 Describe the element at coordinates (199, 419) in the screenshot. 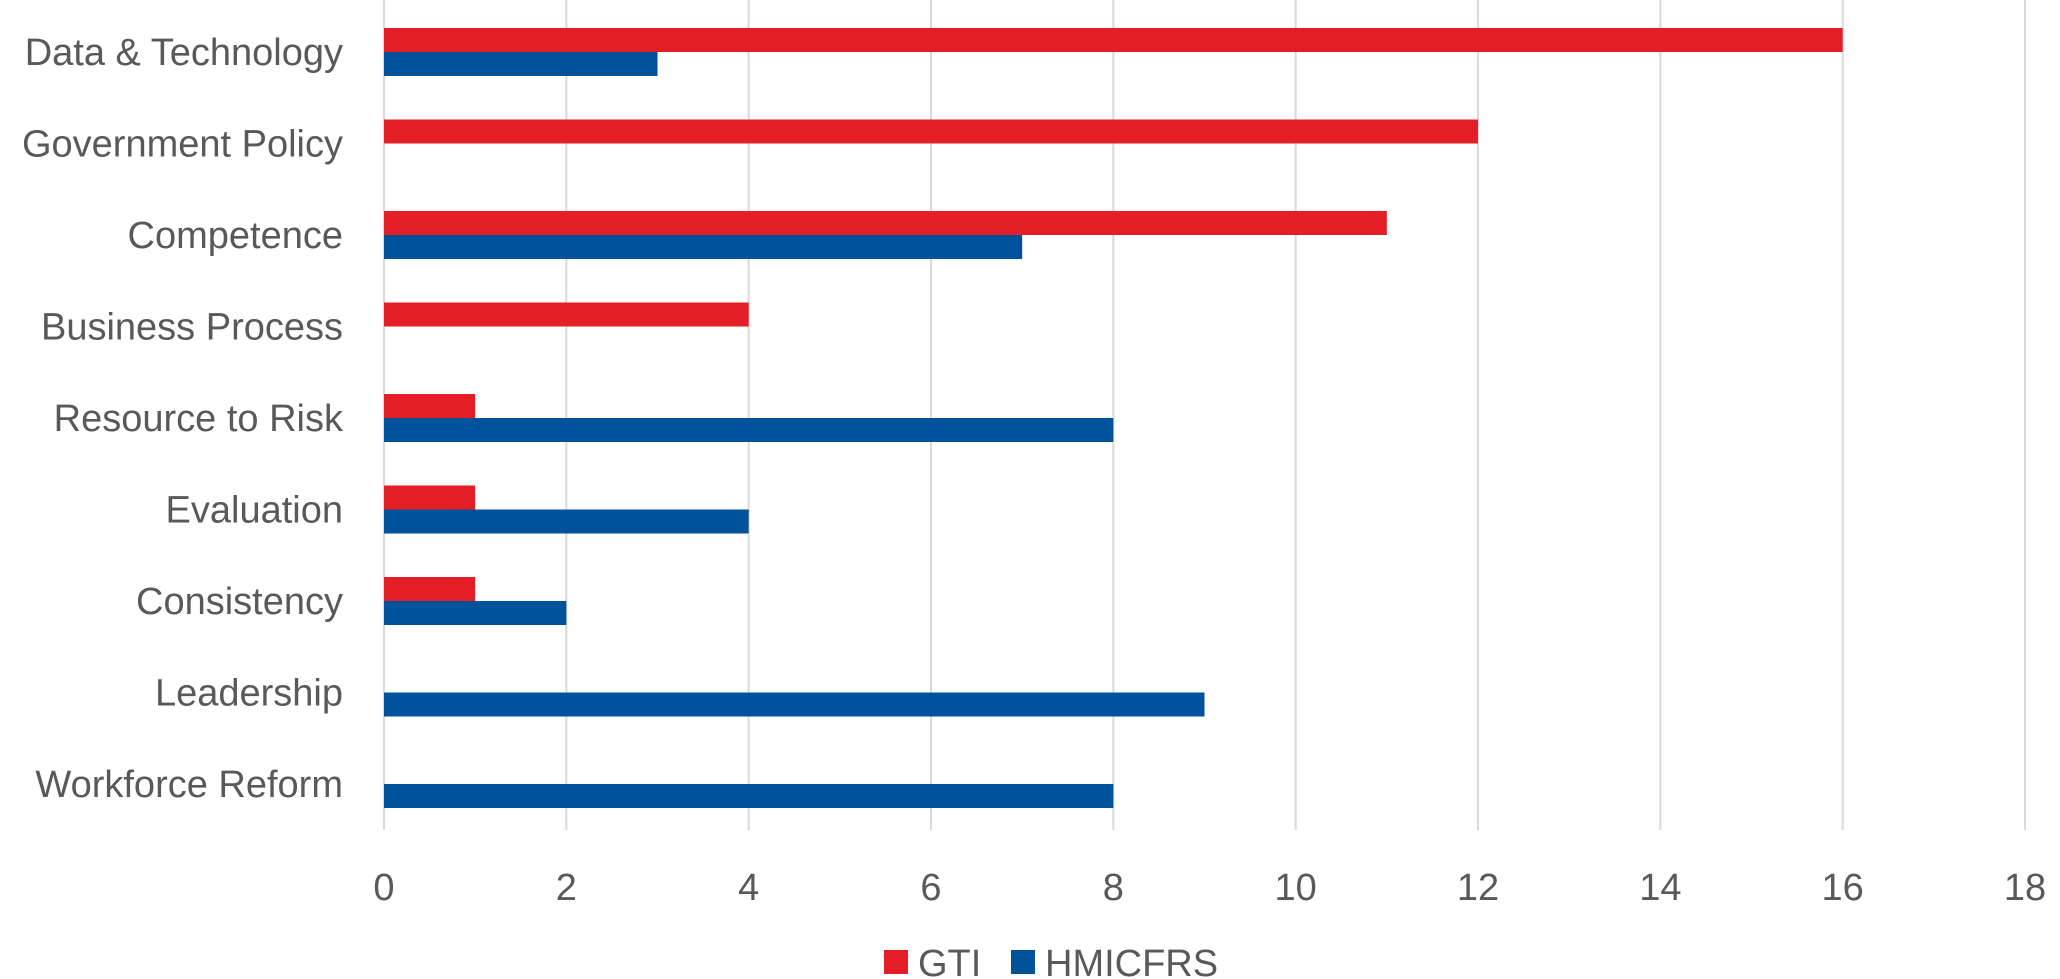

I see `category-label: Resource to Risk` at that location.